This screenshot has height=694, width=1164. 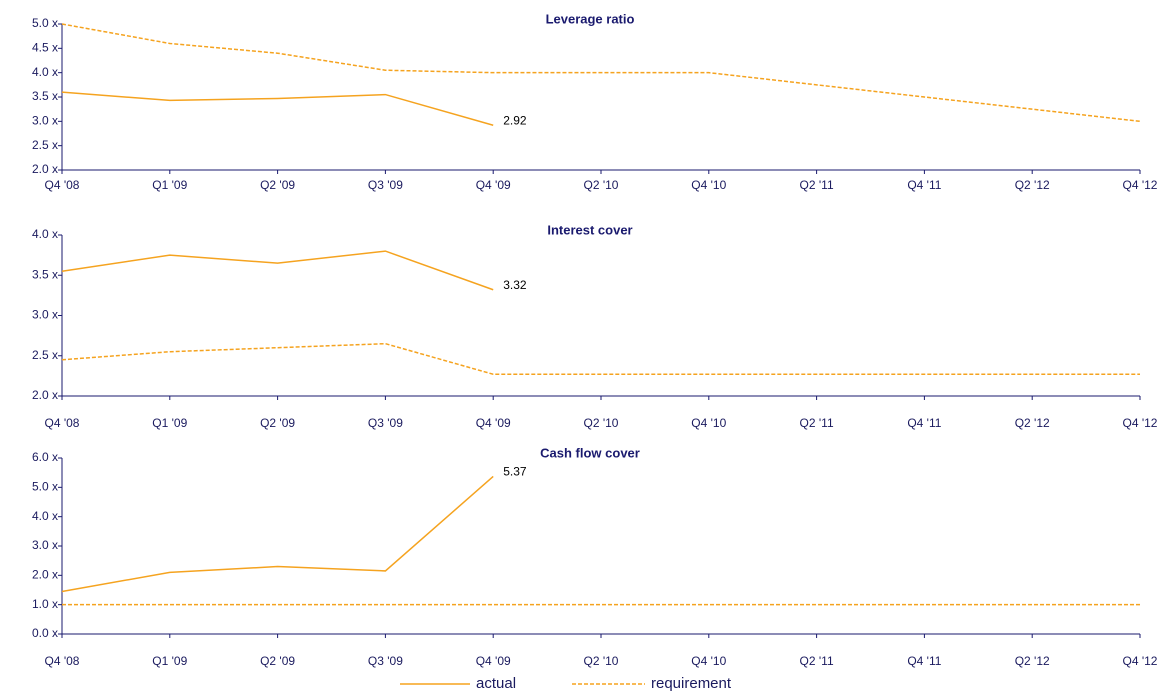 What do you see at coordinates (45, 604) in the screenshot?
I see `y-tick-label: 1.0 x` at bounding box center [45, 604].